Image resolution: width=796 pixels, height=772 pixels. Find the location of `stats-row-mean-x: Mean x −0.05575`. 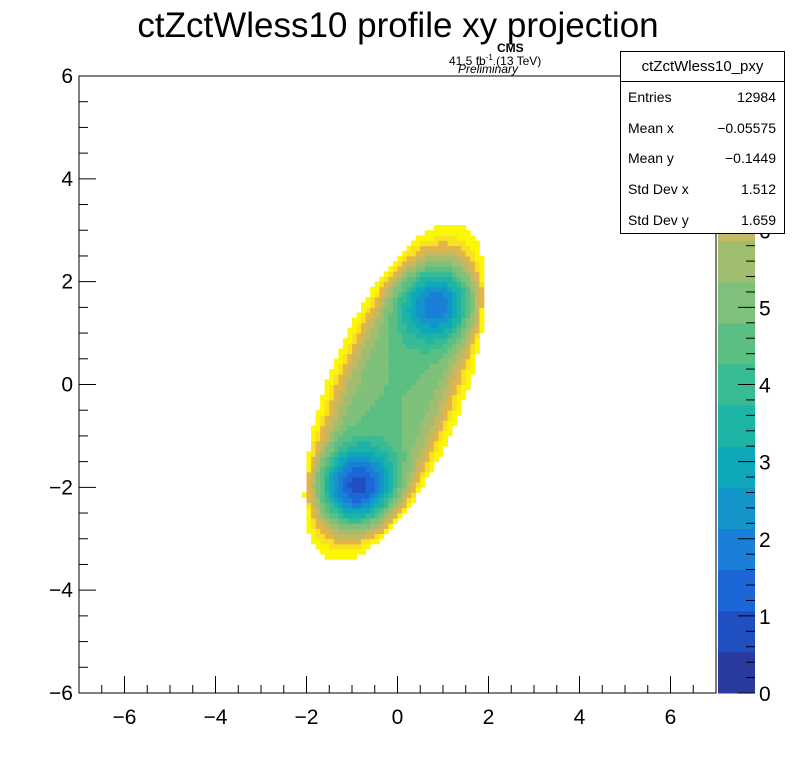

stats-row-mean-x: Mean x −0.05575 is located at coordinates (702, 127).